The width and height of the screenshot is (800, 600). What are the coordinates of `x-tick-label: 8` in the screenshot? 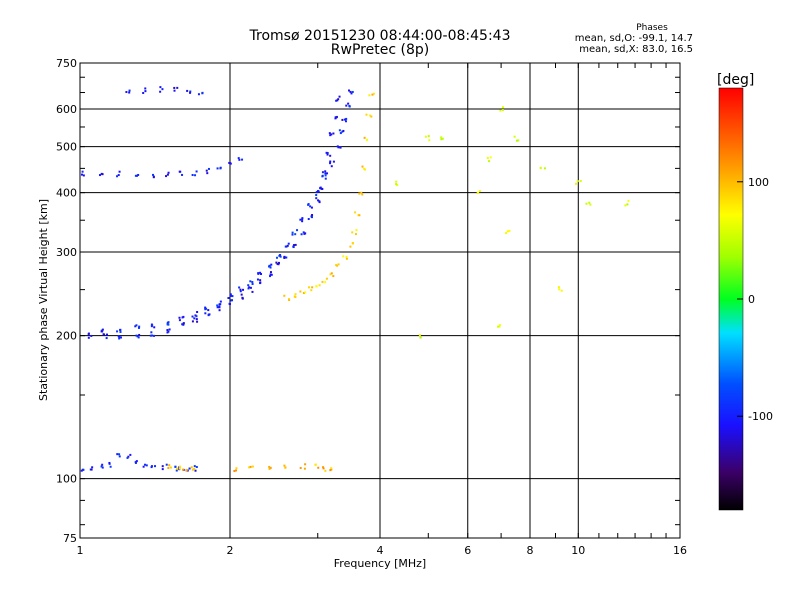 It's located at (530, 550).